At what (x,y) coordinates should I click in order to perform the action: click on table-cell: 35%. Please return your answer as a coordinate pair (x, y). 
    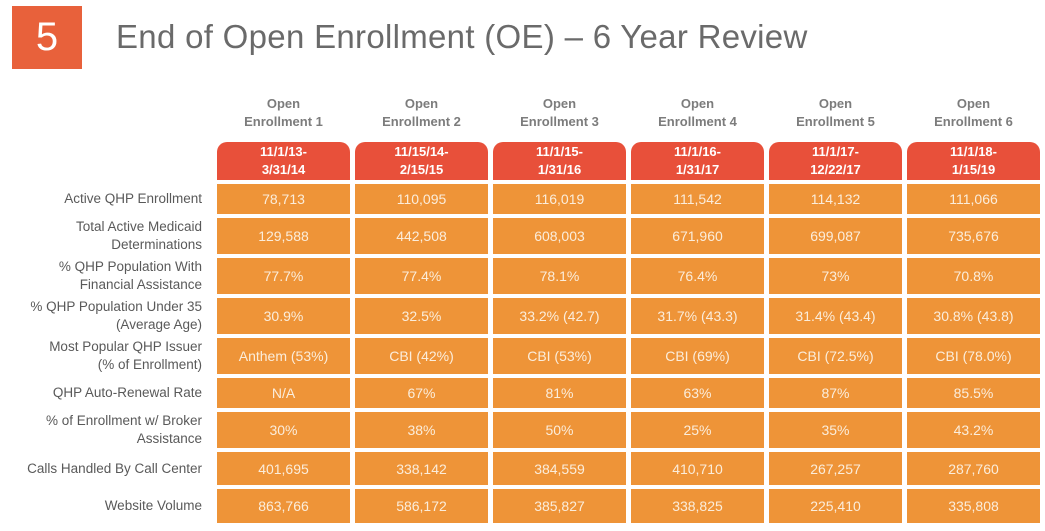
    Looking at the image, I should click on (835, 430).